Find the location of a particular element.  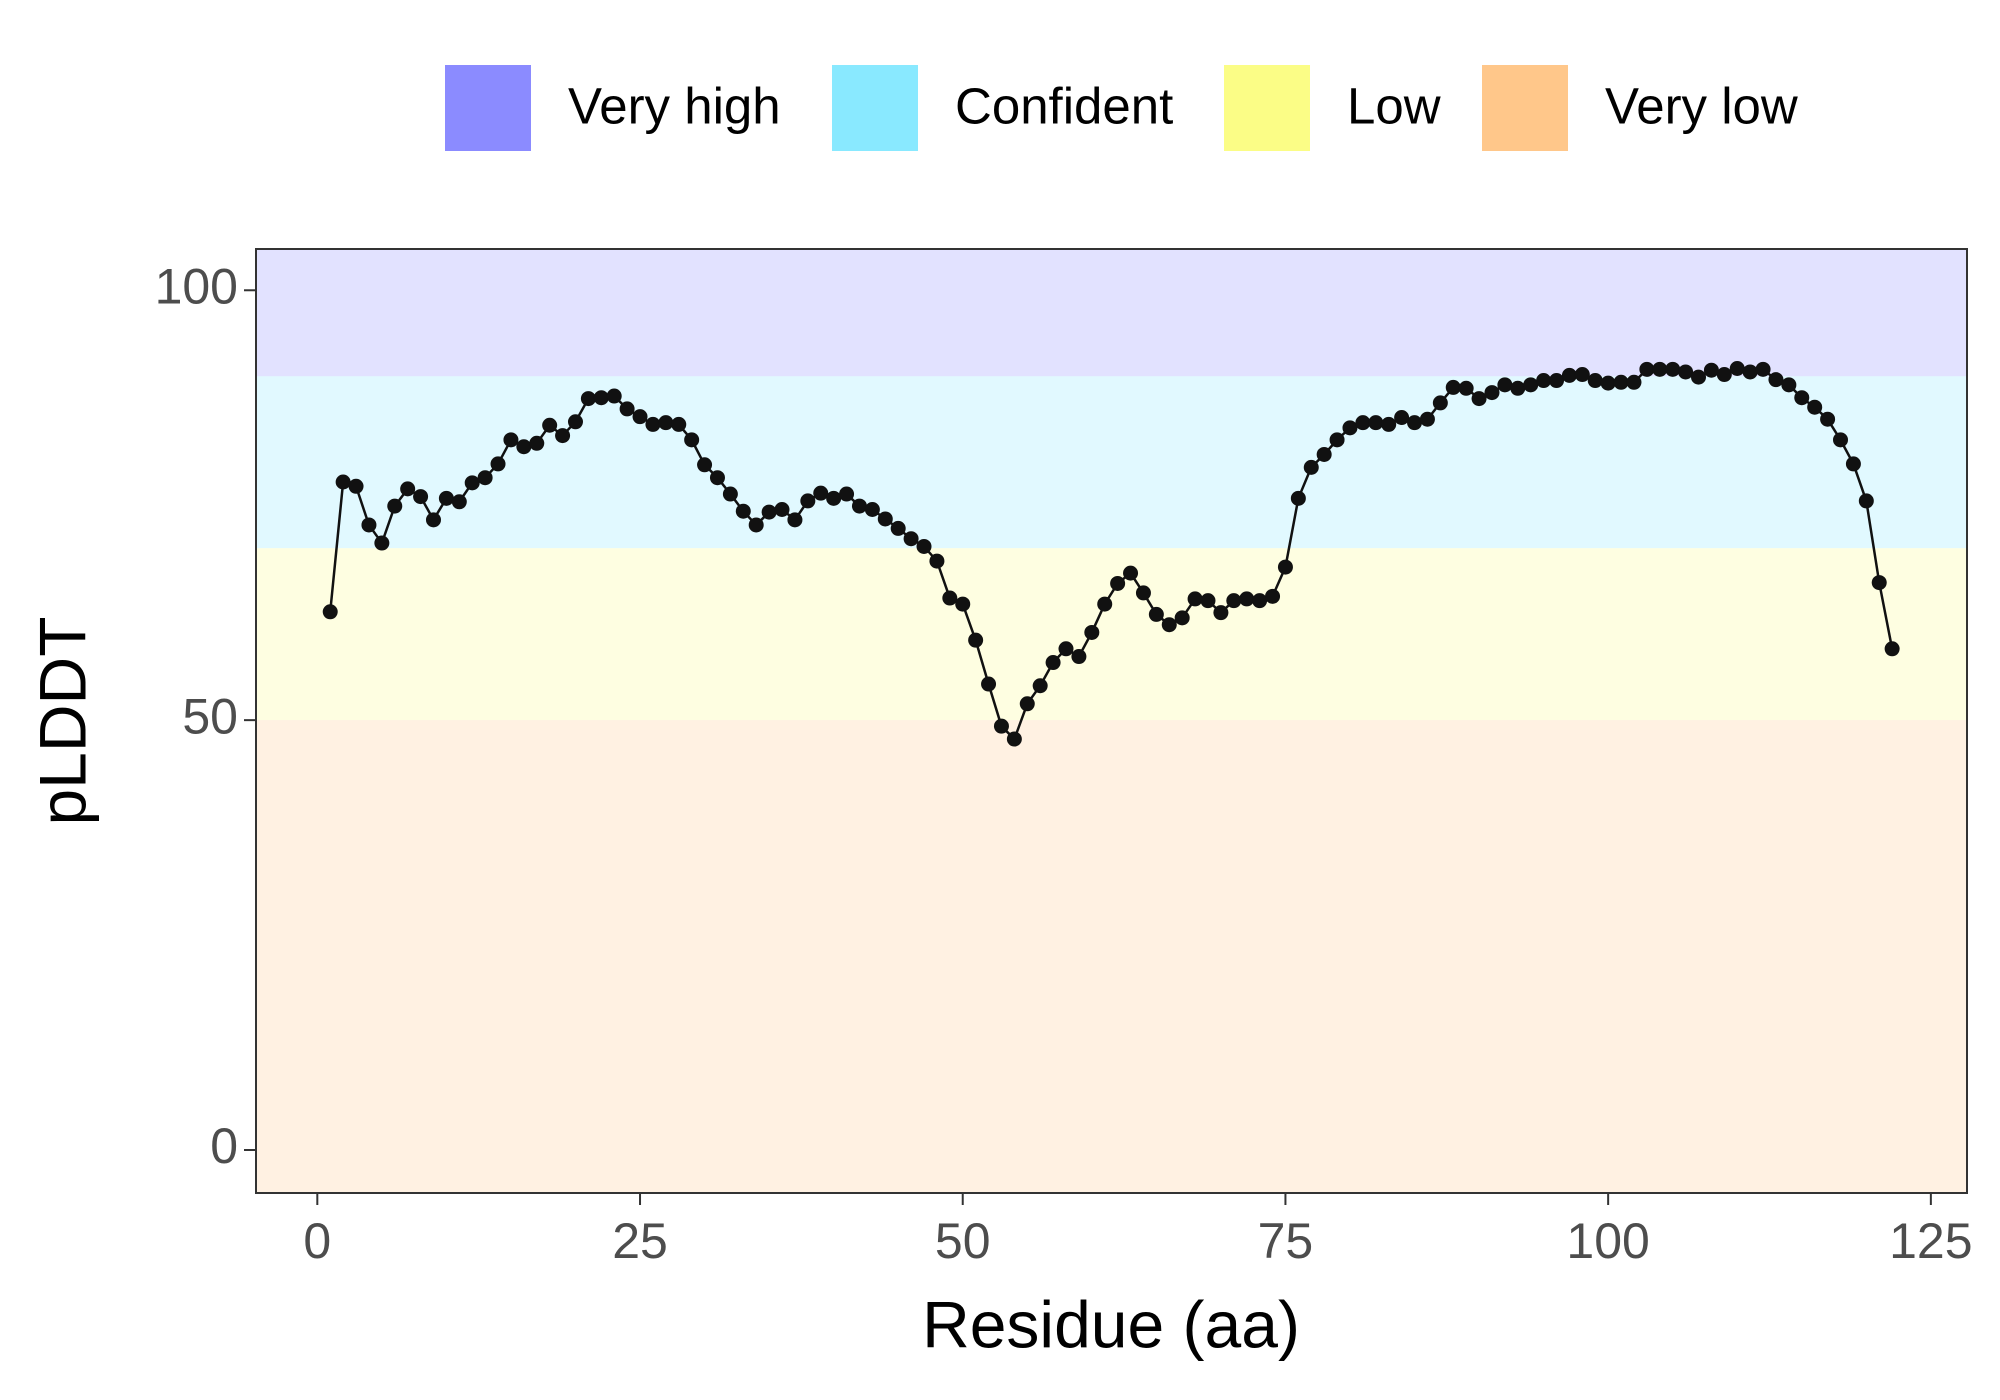

x-tick-label: 0 is located at coordinates (317, 1241).